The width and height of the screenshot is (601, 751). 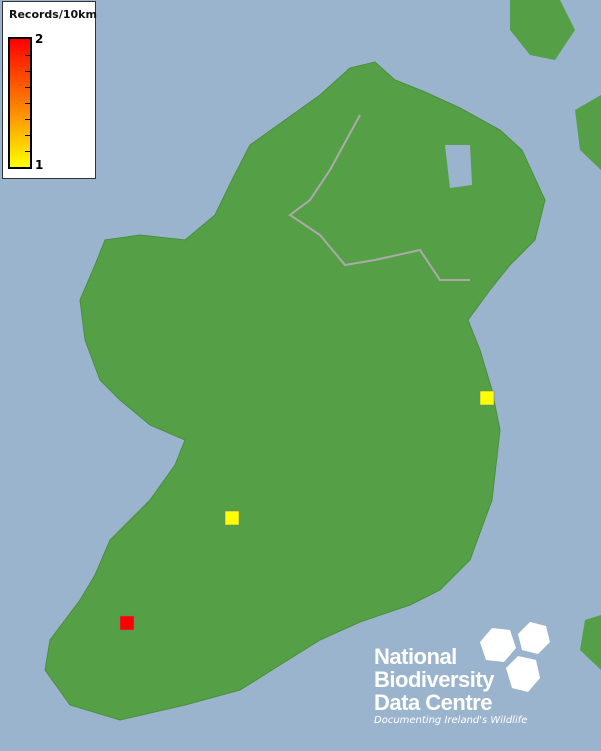 I want to click on scotland-island, so click(x=588, y=132).